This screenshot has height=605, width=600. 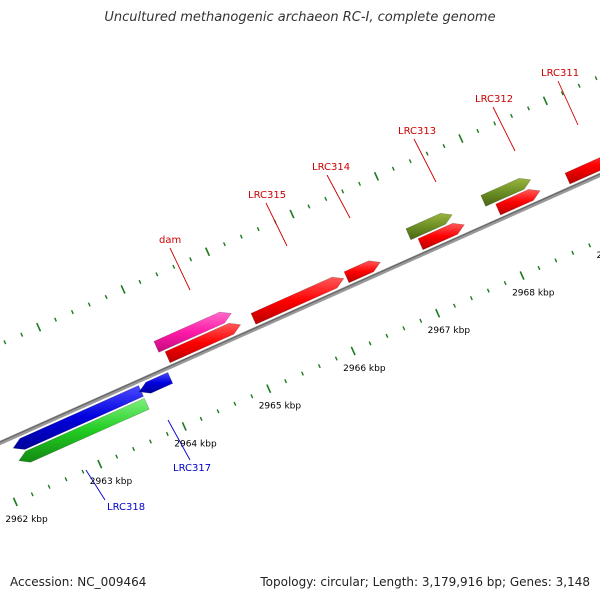 I want to click on lrc313-leader-line, so click(x=425, y=160).